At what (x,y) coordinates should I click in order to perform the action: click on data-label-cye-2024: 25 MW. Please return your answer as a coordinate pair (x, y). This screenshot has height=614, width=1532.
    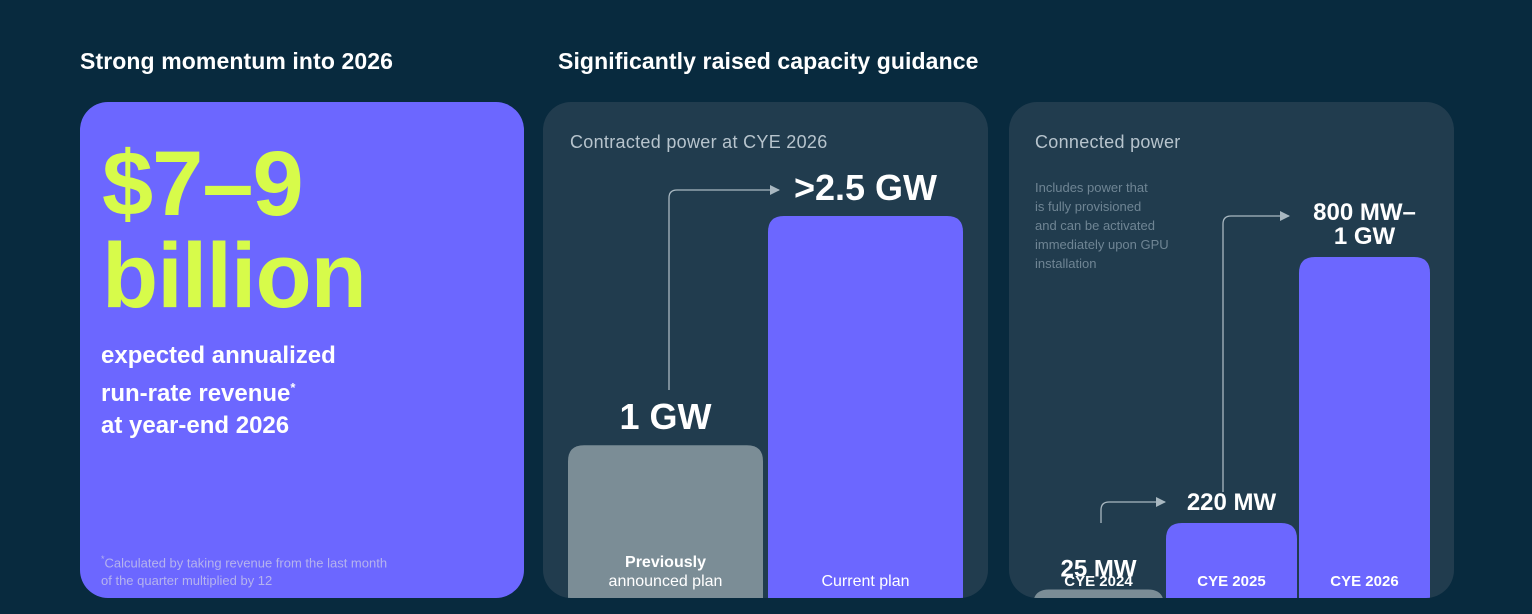
    Looking at the image, I should click on (1098, 568).